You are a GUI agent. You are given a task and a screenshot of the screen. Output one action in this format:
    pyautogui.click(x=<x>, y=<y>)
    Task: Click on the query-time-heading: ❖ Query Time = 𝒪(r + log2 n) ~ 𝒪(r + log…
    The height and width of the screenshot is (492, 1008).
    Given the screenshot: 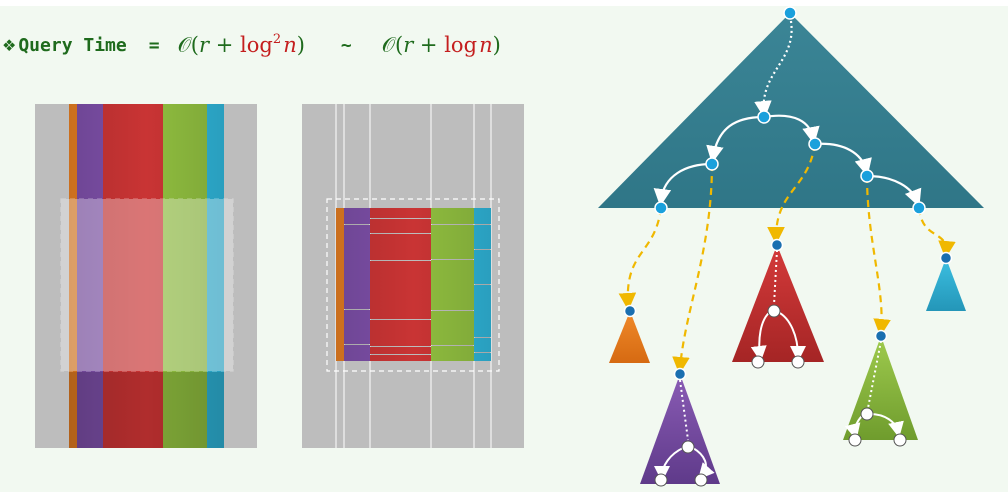 What is the action you would take?
    pyautogui.click(x=251, y=45)
    